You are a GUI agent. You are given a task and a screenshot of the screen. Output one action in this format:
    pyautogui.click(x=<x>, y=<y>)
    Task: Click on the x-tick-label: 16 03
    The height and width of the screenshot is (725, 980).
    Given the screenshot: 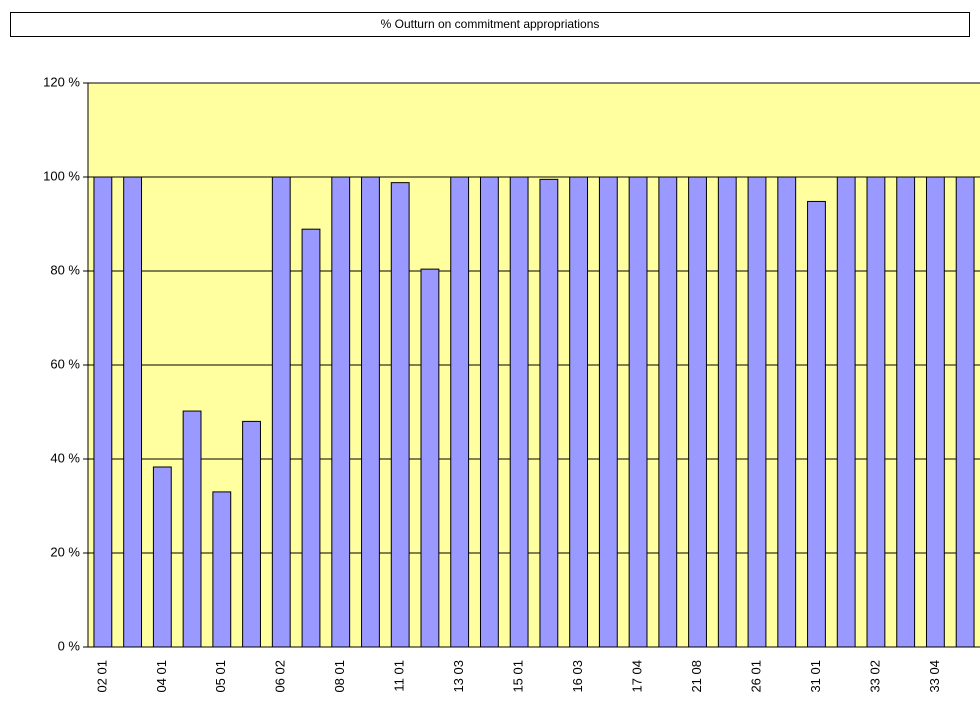 What is the action you would take?
    pyautogui.click(x=577, y=676)
    